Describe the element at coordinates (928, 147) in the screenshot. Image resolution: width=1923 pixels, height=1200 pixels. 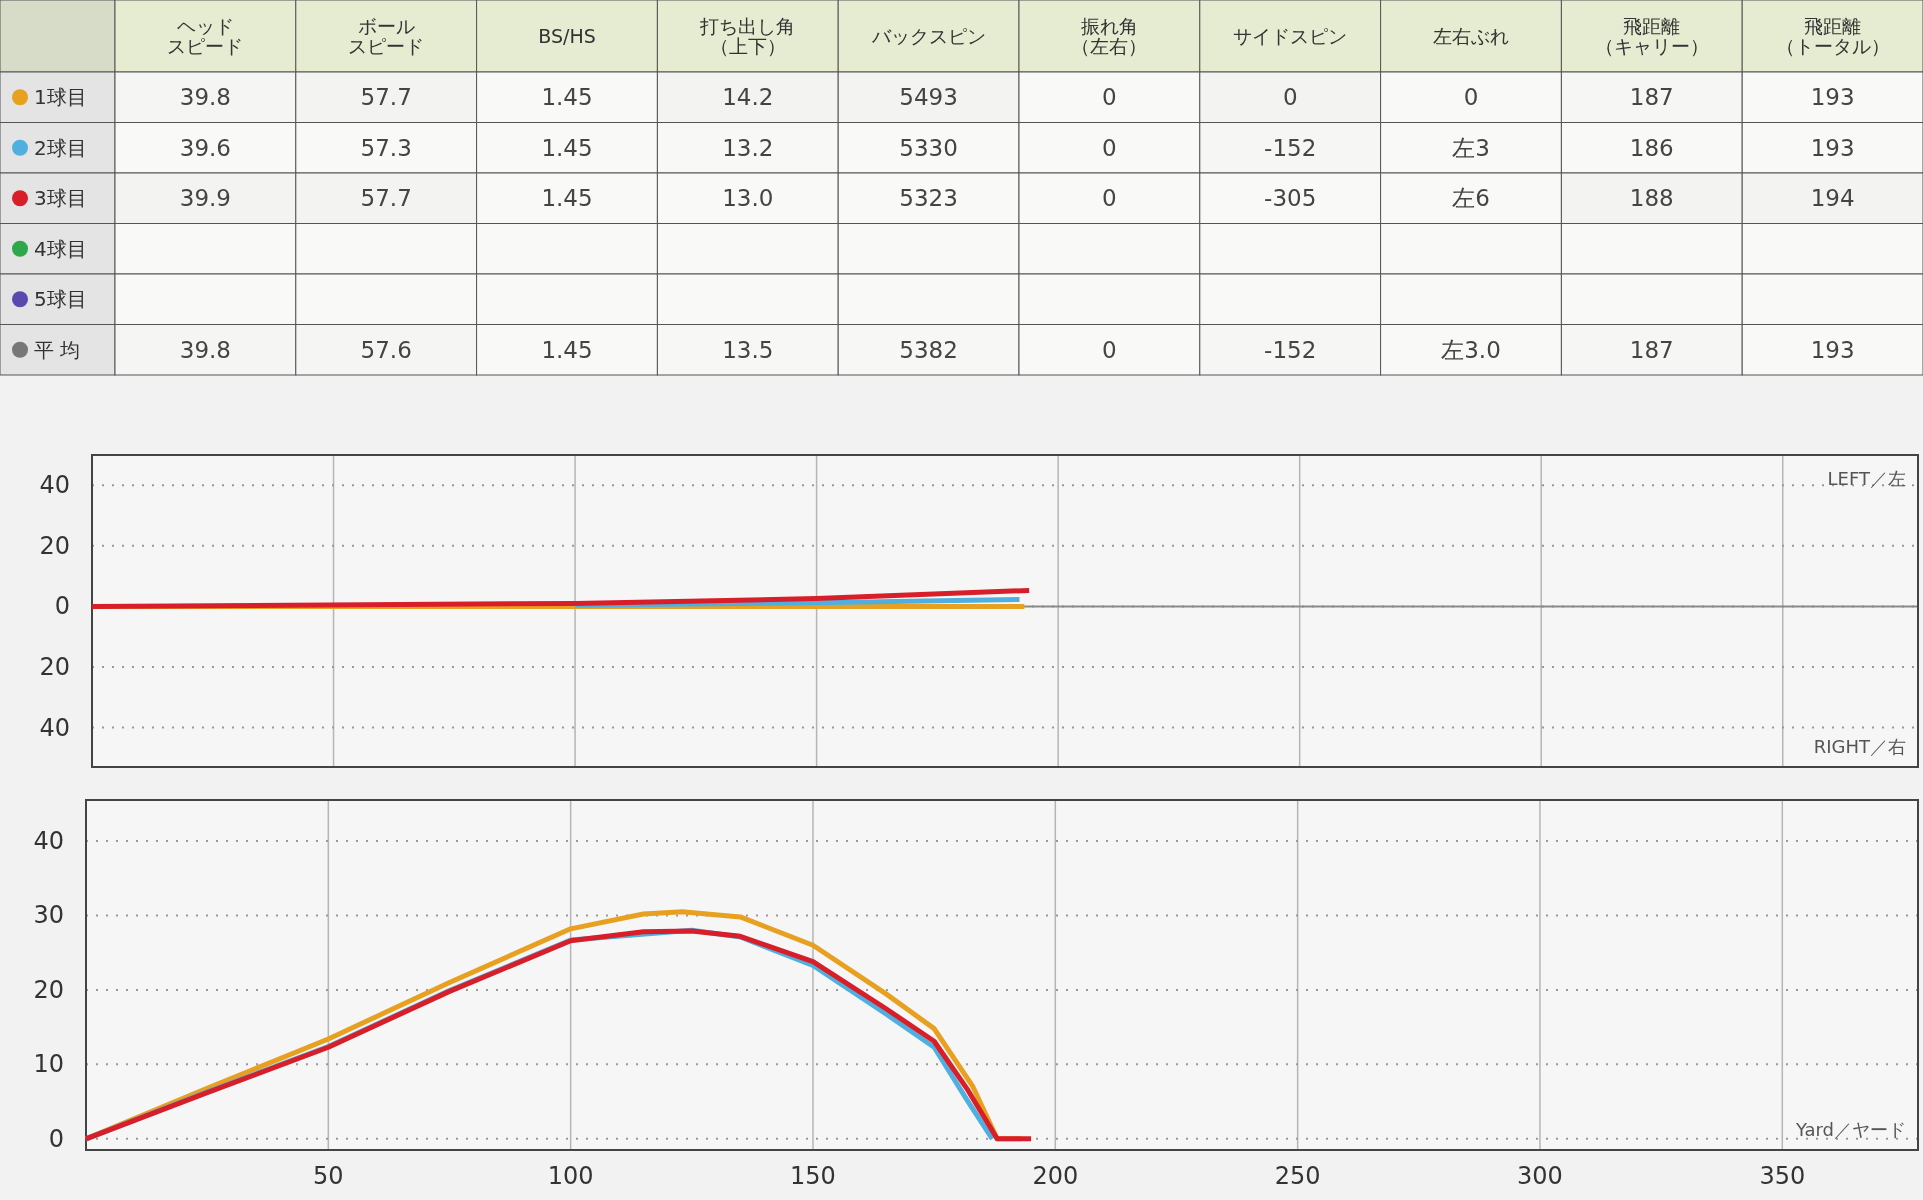
I see `data-label: 5330` at that location.